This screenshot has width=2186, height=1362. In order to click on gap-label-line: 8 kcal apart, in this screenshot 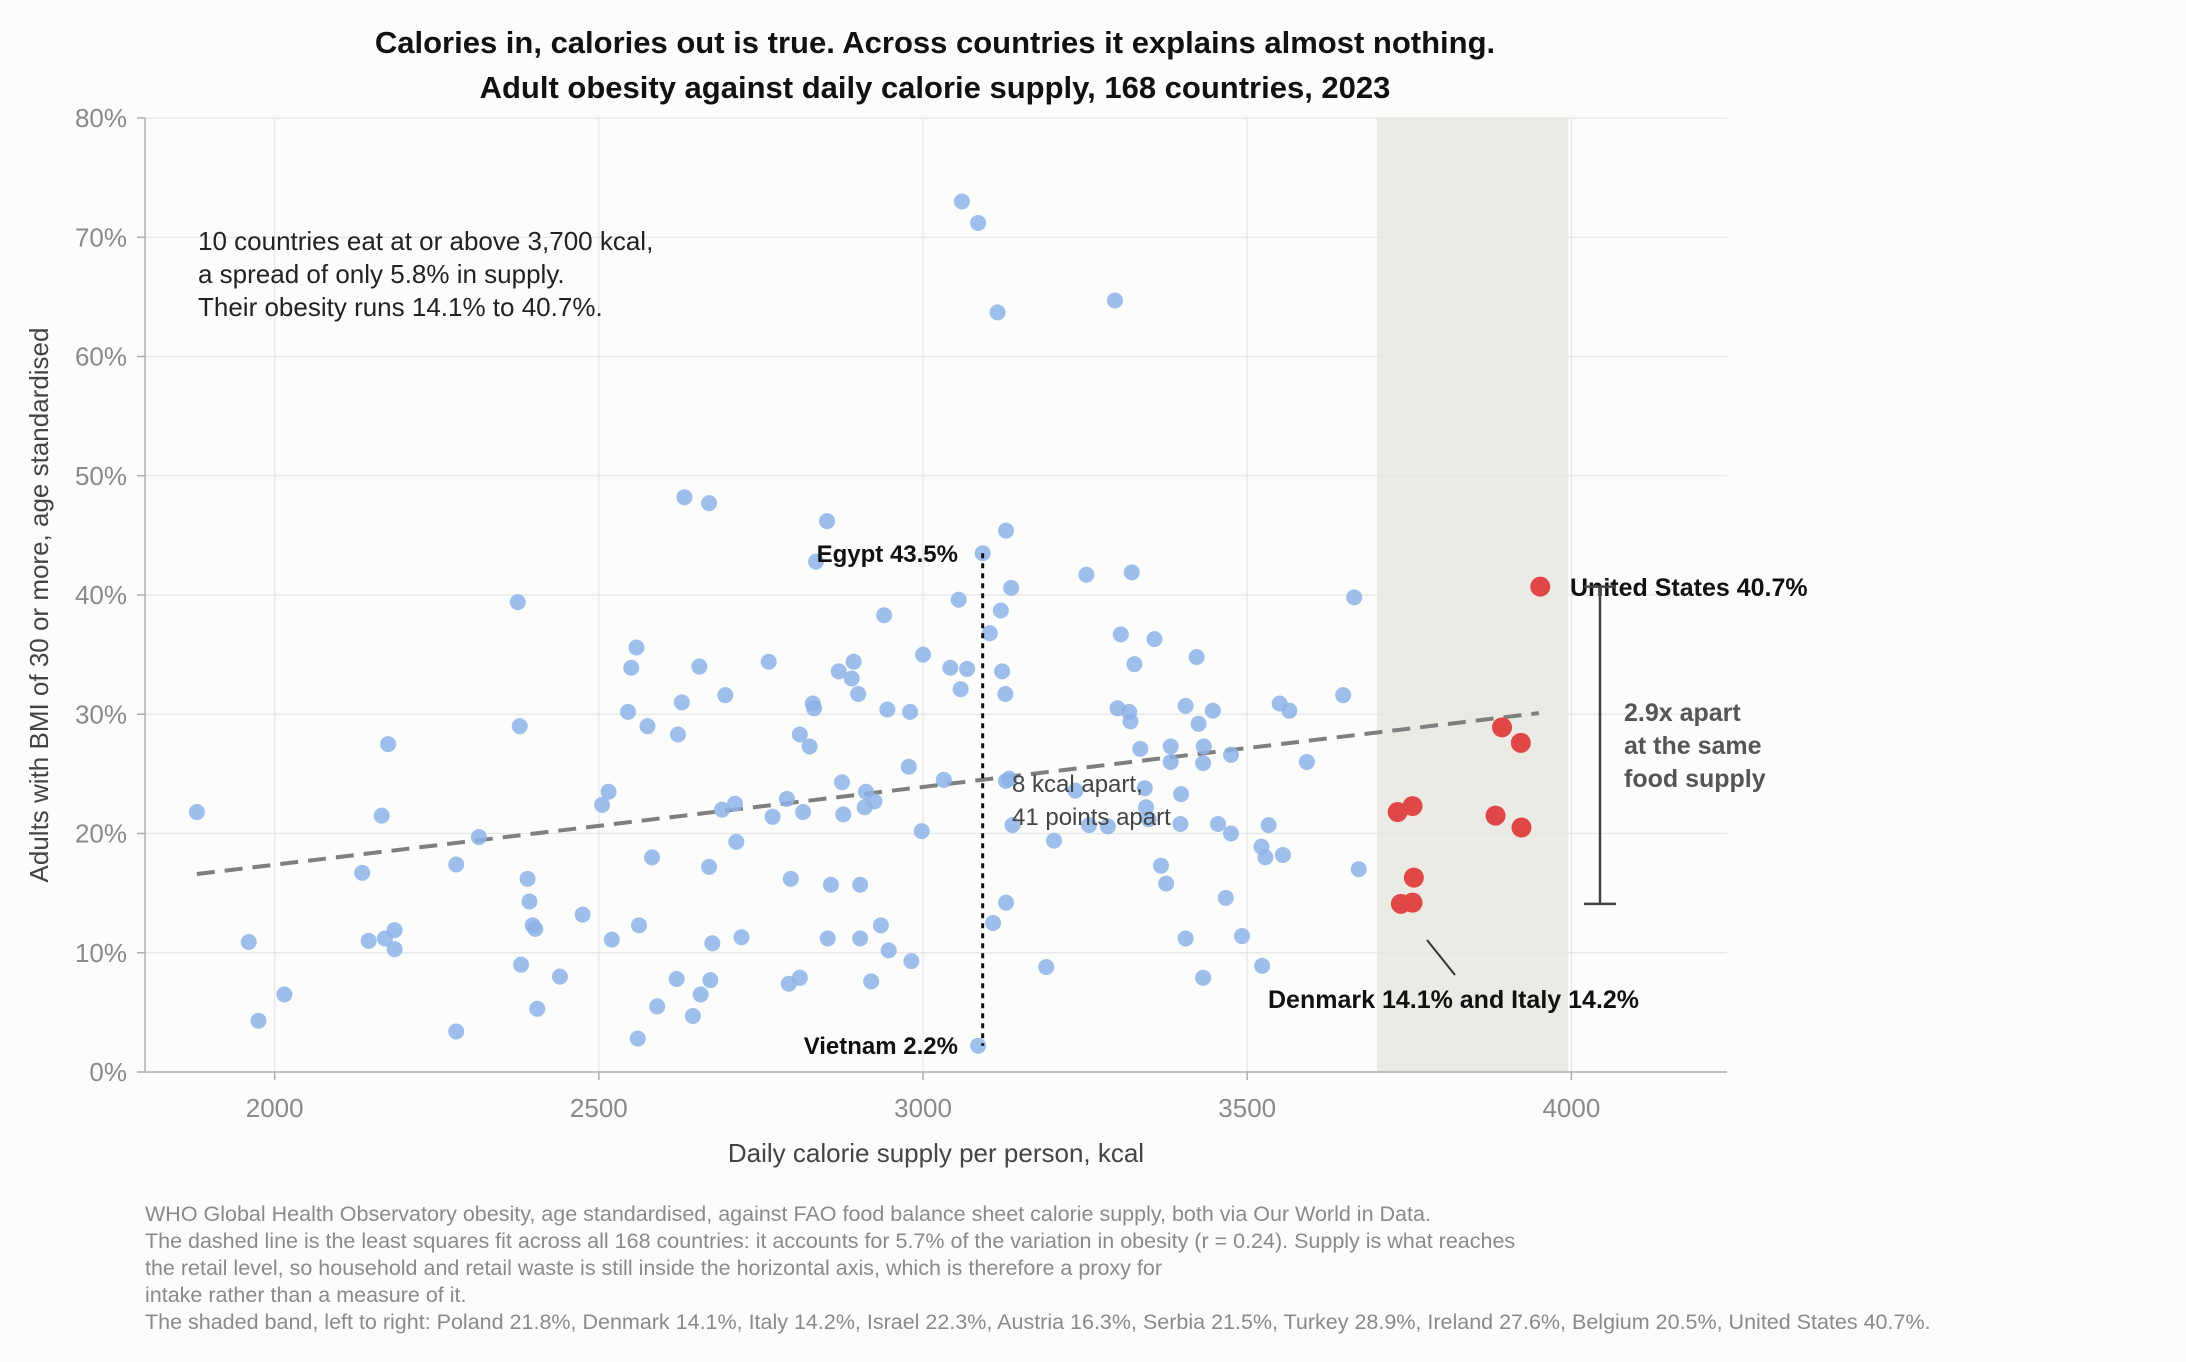, I will do `click(1077, 784)`.